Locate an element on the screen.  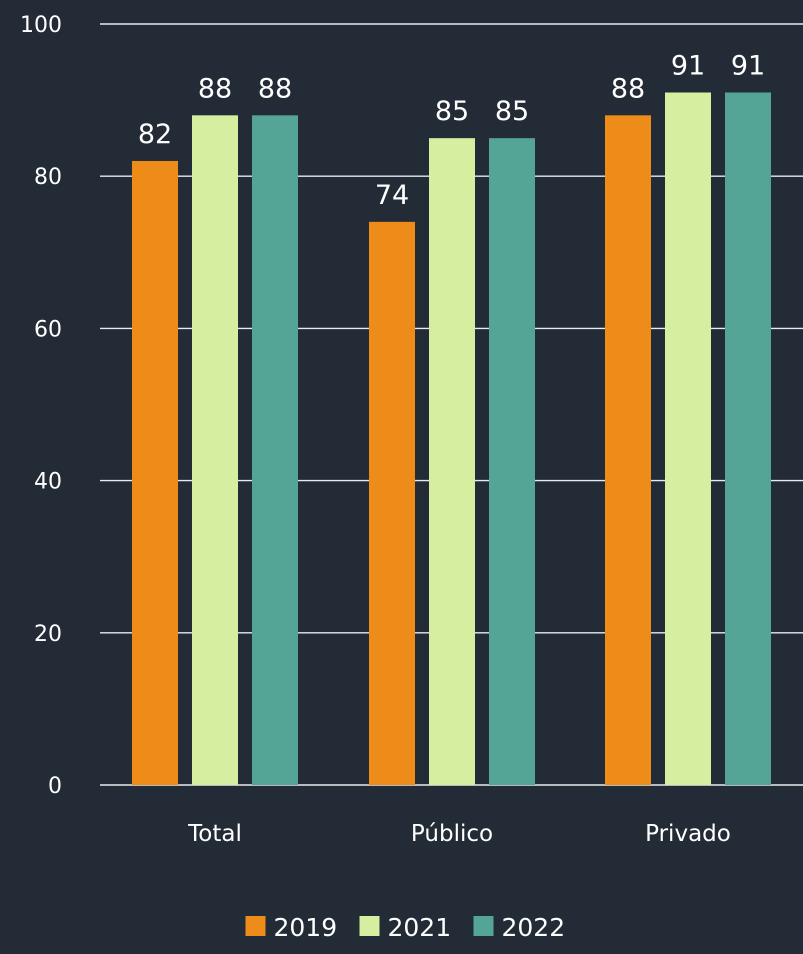
legend-label: 2019 is located at coordinates (306, 927).